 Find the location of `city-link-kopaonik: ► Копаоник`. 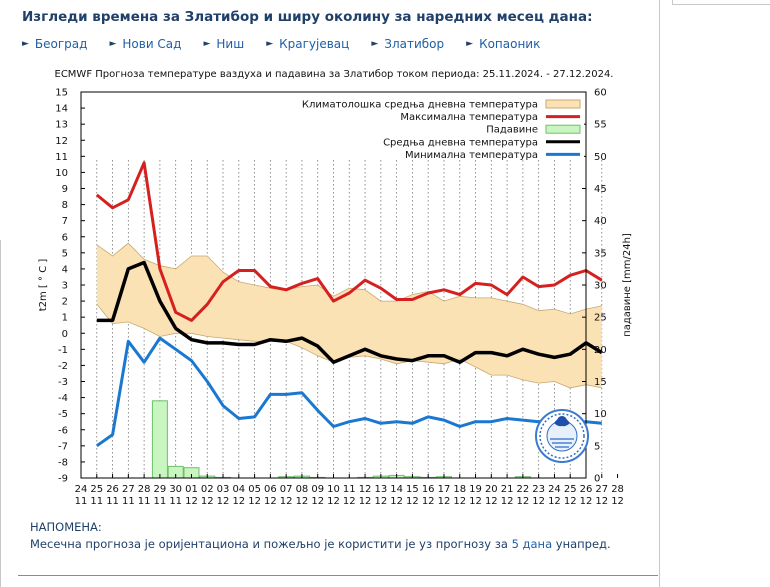

city-link-kopaonik: ► Копаоник is located at coordinates (503, 44).